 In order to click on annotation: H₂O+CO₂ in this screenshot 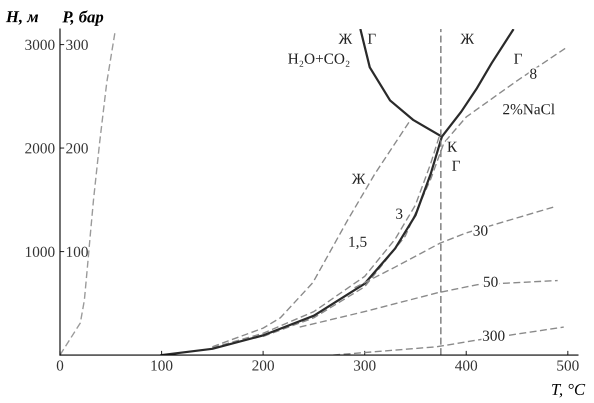, I will do `click(319, 60)`.